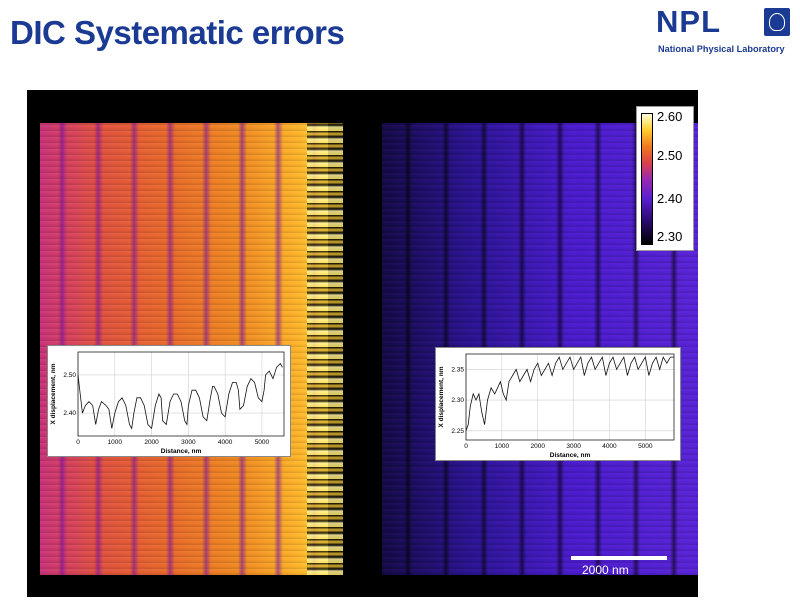 The width and height of the screenshot is (800, 600). I want to click on y-tick-label: 2.50, so click(69, 375).